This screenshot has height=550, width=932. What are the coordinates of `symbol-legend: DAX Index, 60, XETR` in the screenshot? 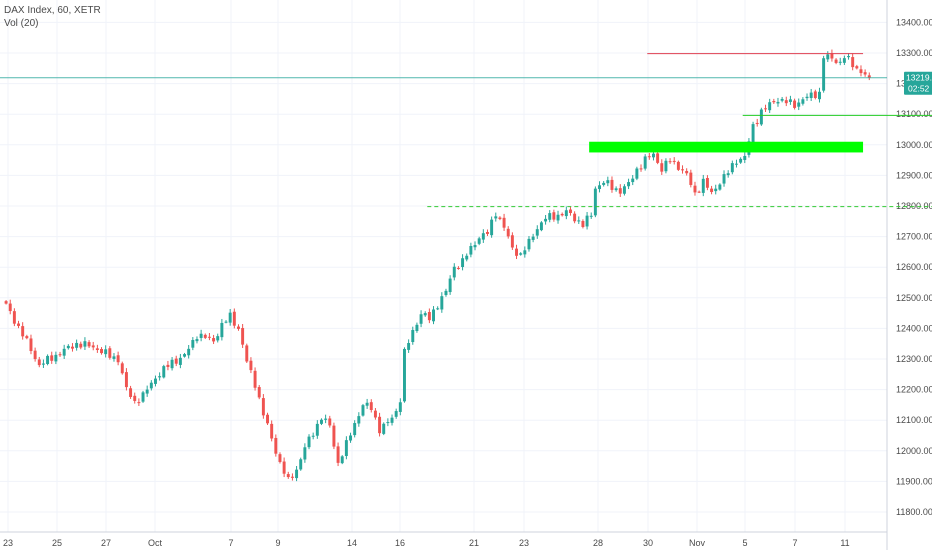 It's located at (52, 10).